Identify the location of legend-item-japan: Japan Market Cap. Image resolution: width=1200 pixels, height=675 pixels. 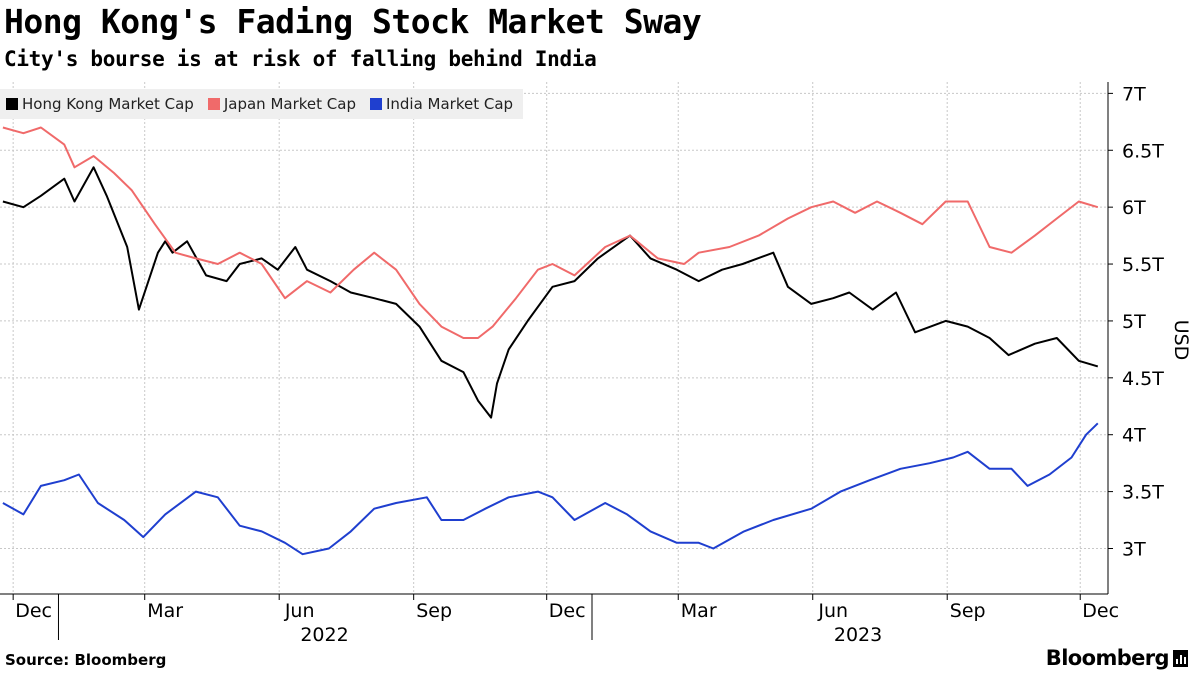
(281, 104).